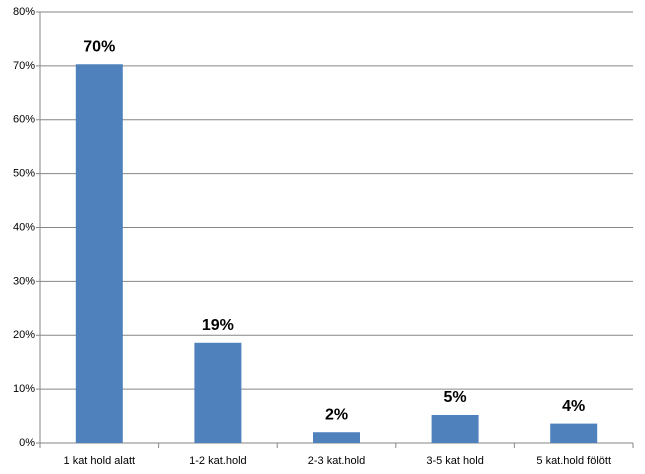 The image size is (645, 474). What do you see at coordinates (24, 227) in the screenshot?
I see `y-tick-label: 40%` at bounding box center [24, 227].